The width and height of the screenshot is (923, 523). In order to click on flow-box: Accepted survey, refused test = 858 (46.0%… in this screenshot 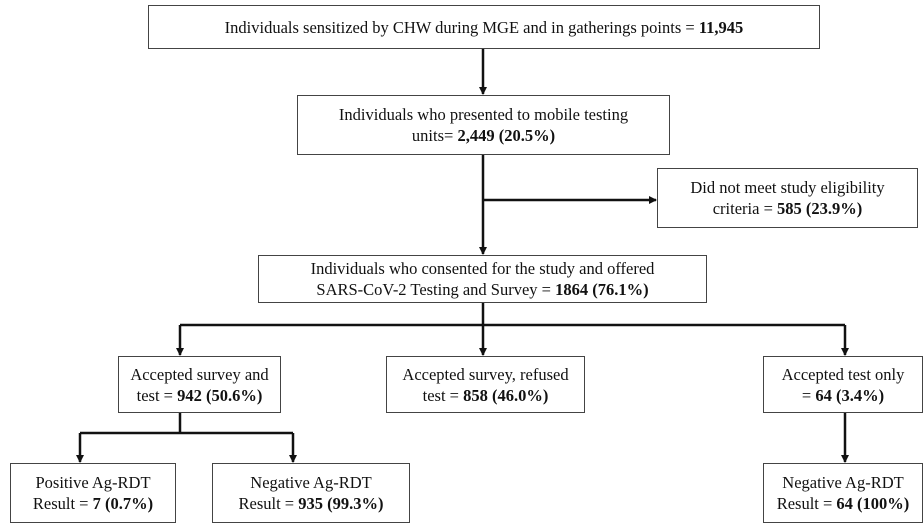, I will do `click(485, 384)`.